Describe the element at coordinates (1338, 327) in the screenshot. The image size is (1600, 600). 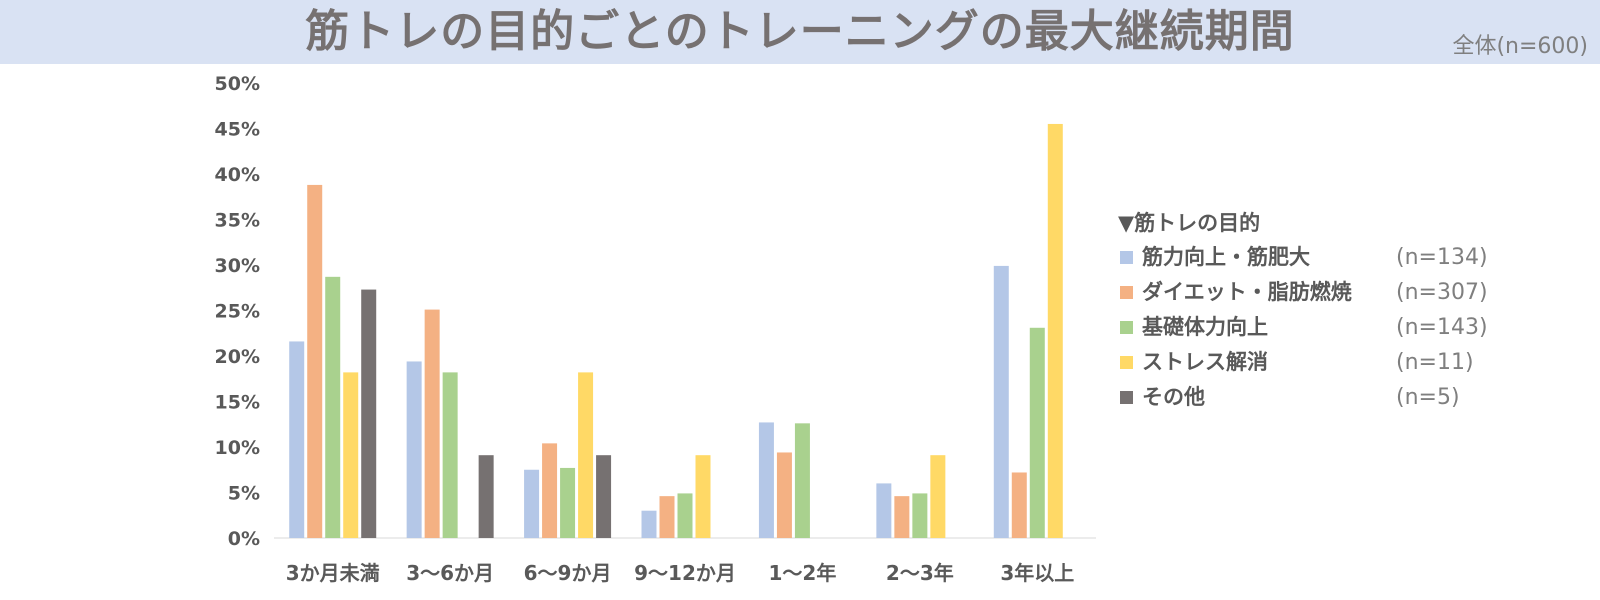
I see `legend-item: 基礎体力向上 (n=143)` at that location.